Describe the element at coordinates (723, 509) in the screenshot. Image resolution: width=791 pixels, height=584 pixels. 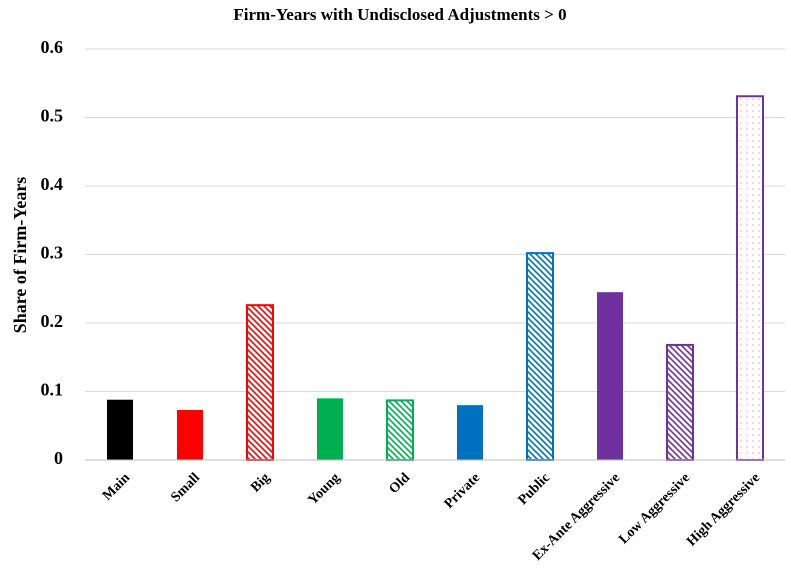
I see `x-tick-label: High Aggressive` at that location.